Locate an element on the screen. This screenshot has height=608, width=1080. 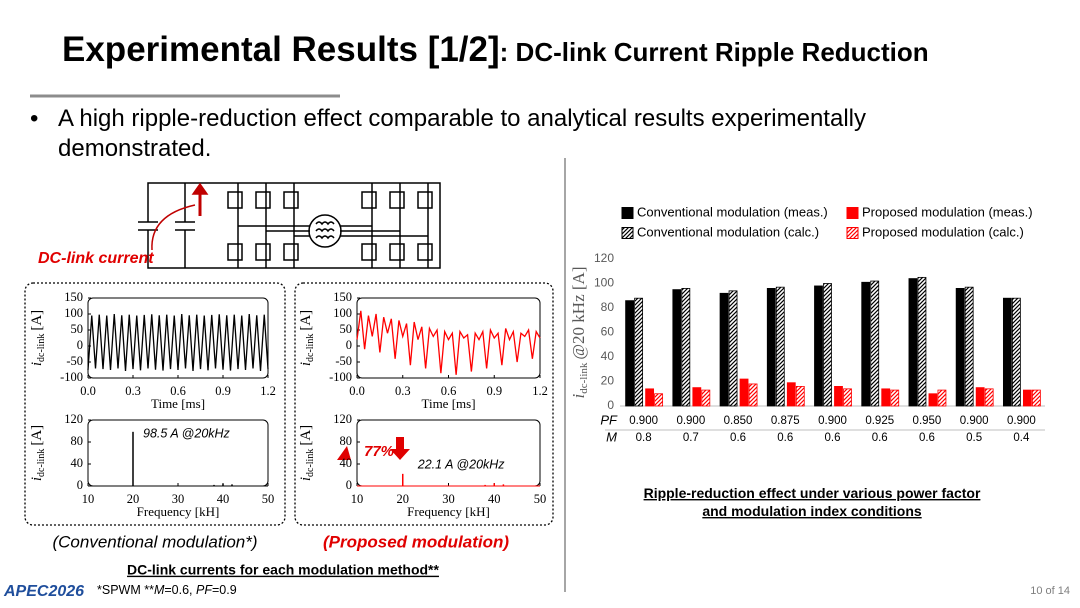
circuit-label: DC-link current is located at coordinates (96, 258).